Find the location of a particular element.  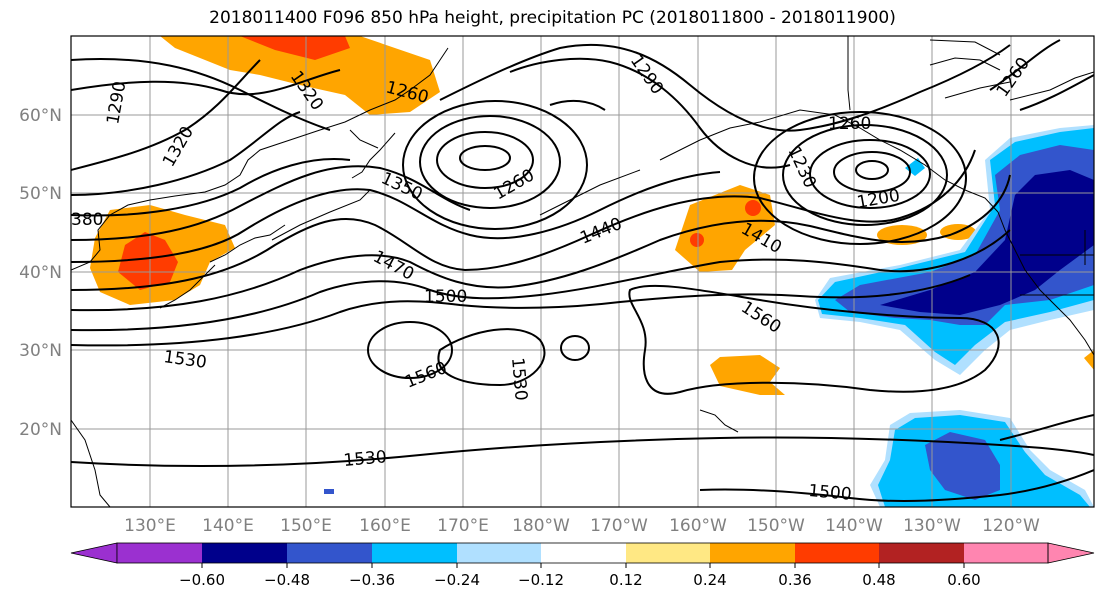

lon-label: 150°W is located at coordinates (776, 526).